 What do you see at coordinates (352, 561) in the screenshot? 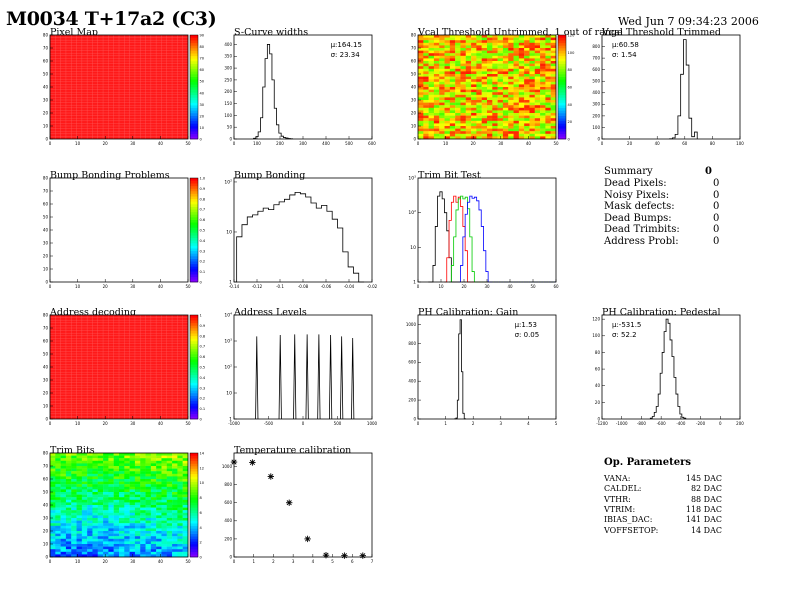
I see `x-tick-label: 6` at bounding box center [352, 561].